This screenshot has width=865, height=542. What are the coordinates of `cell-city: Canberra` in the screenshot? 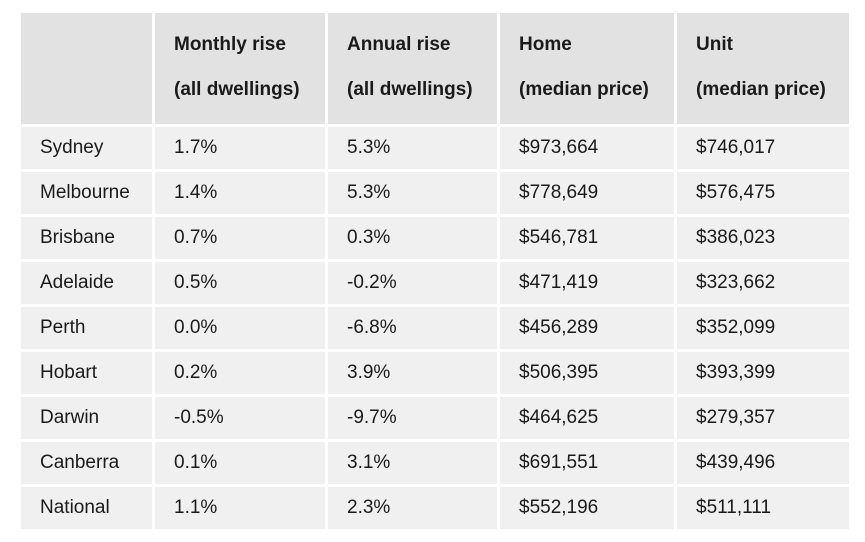 It's located at (86, 463).